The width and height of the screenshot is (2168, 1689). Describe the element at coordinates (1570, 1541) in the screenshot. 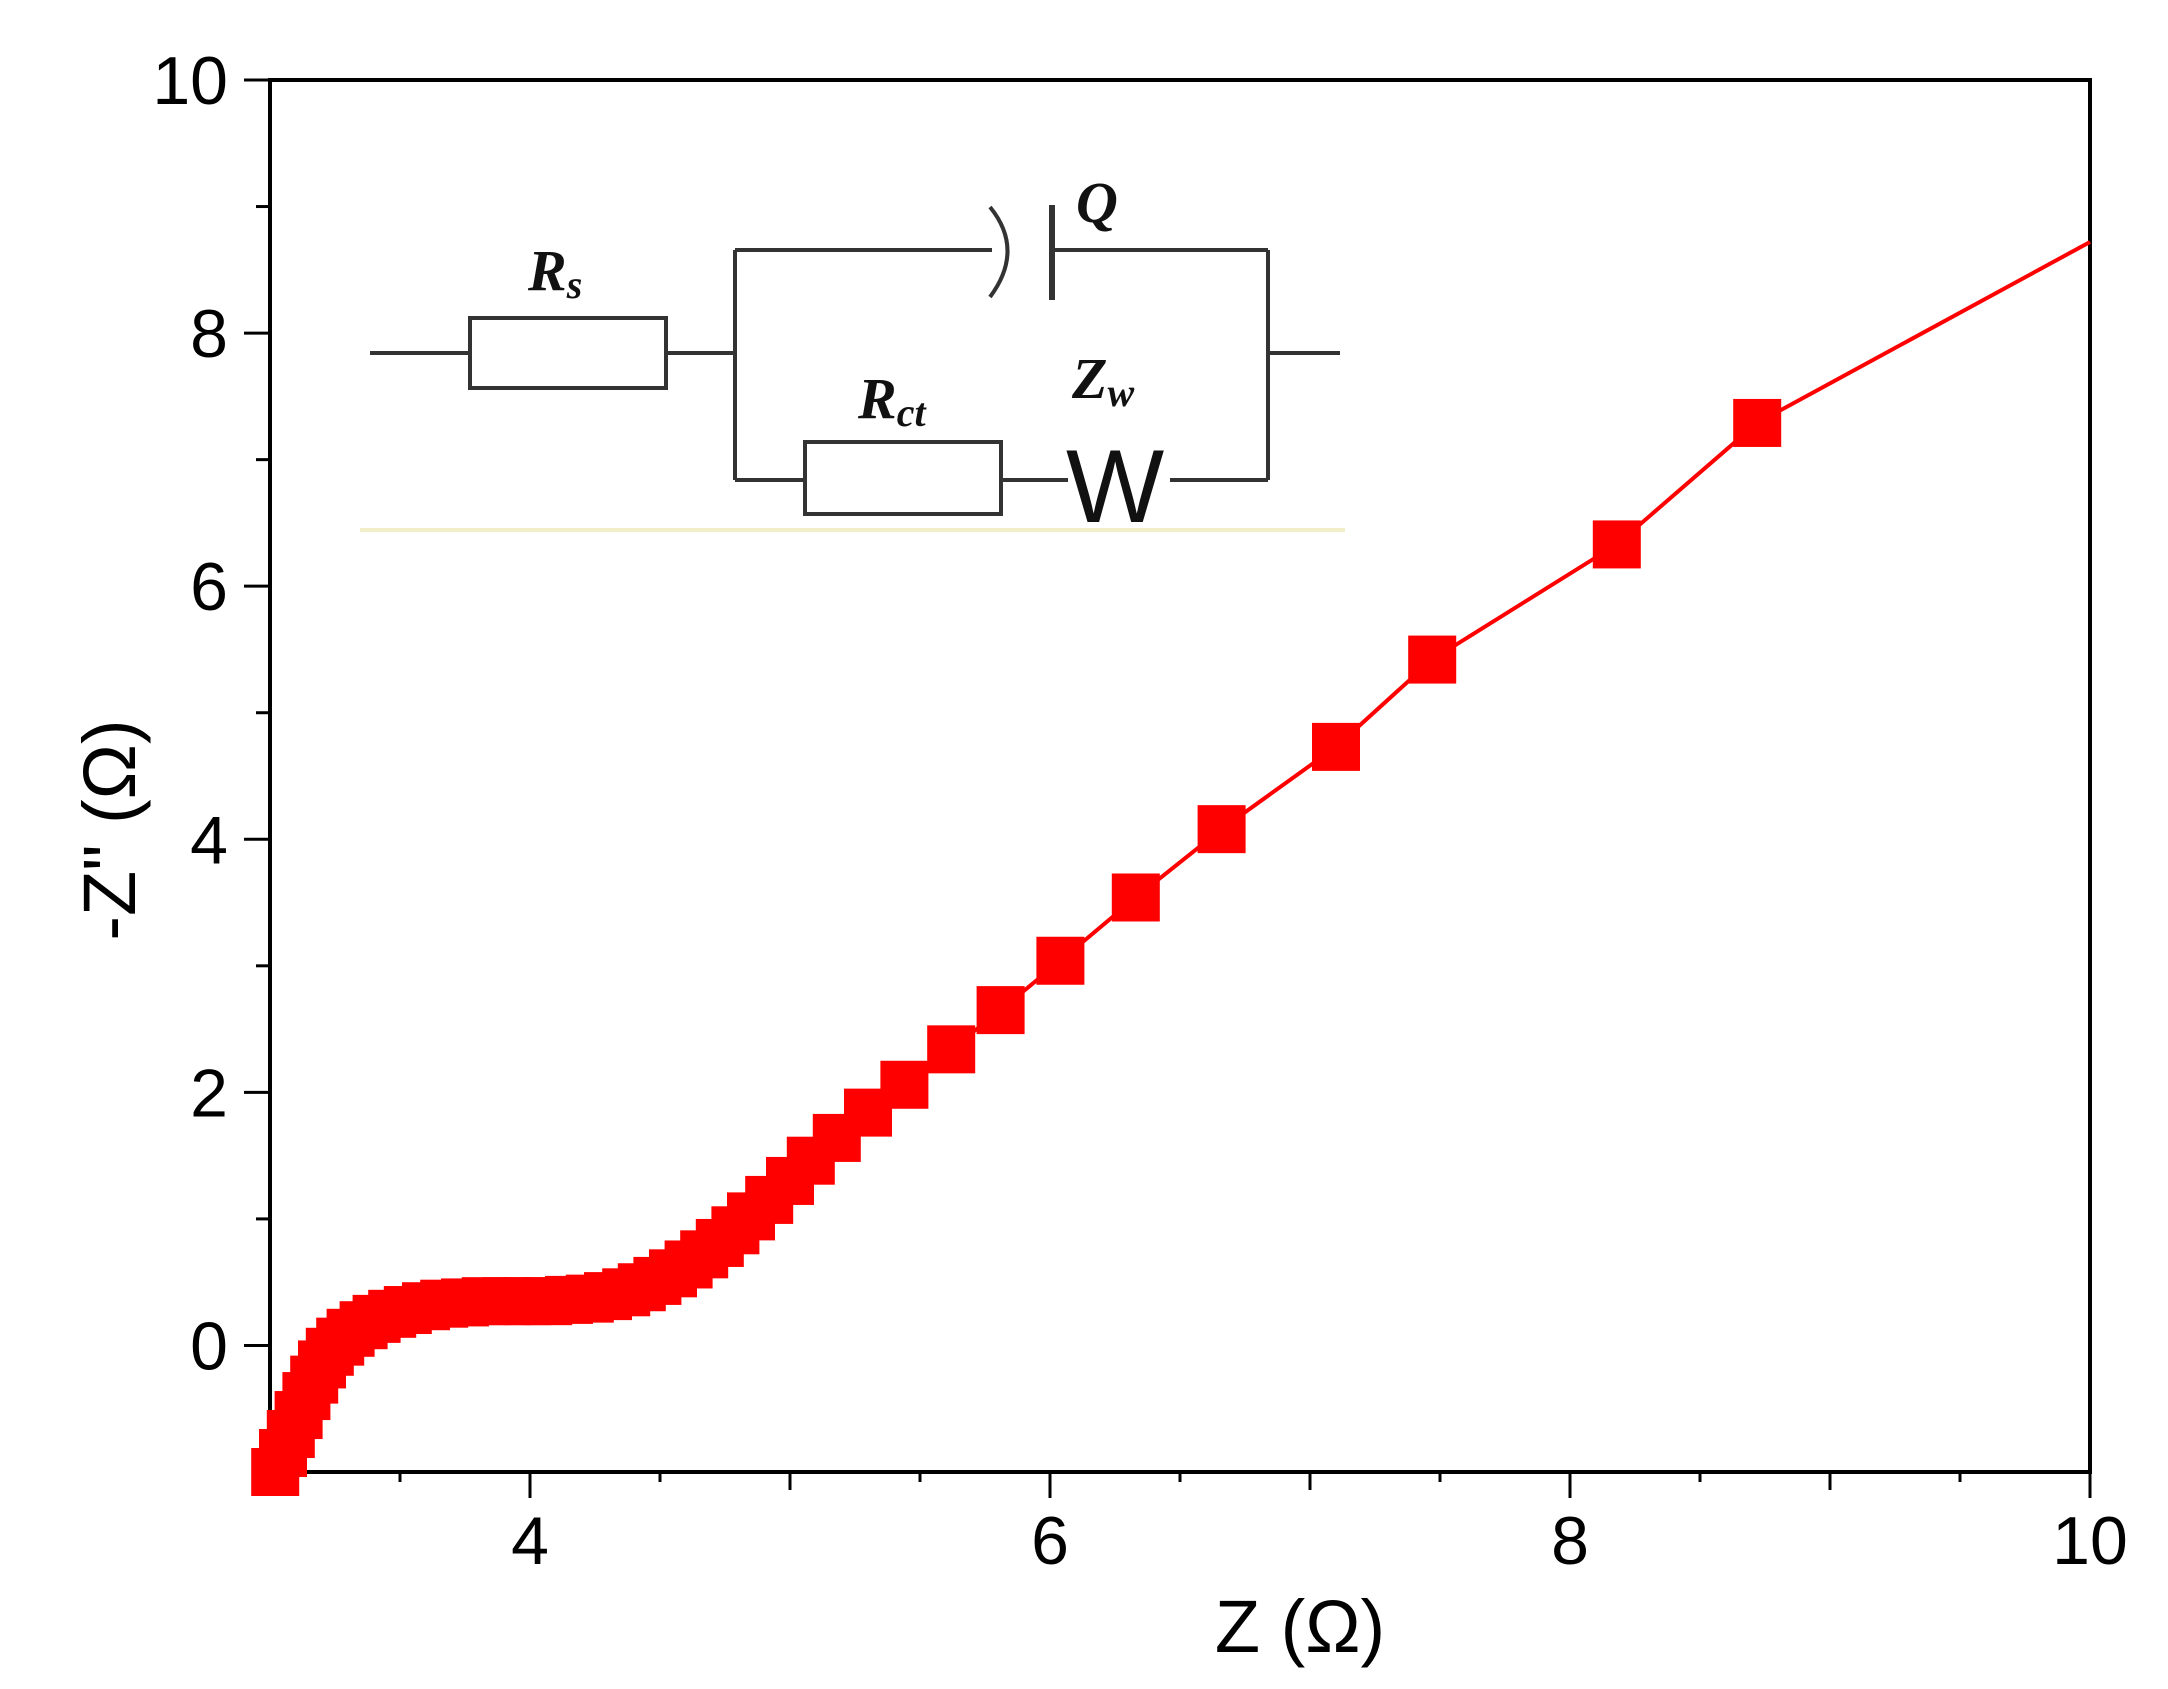

I see `x-tick-label: 8` at that location.